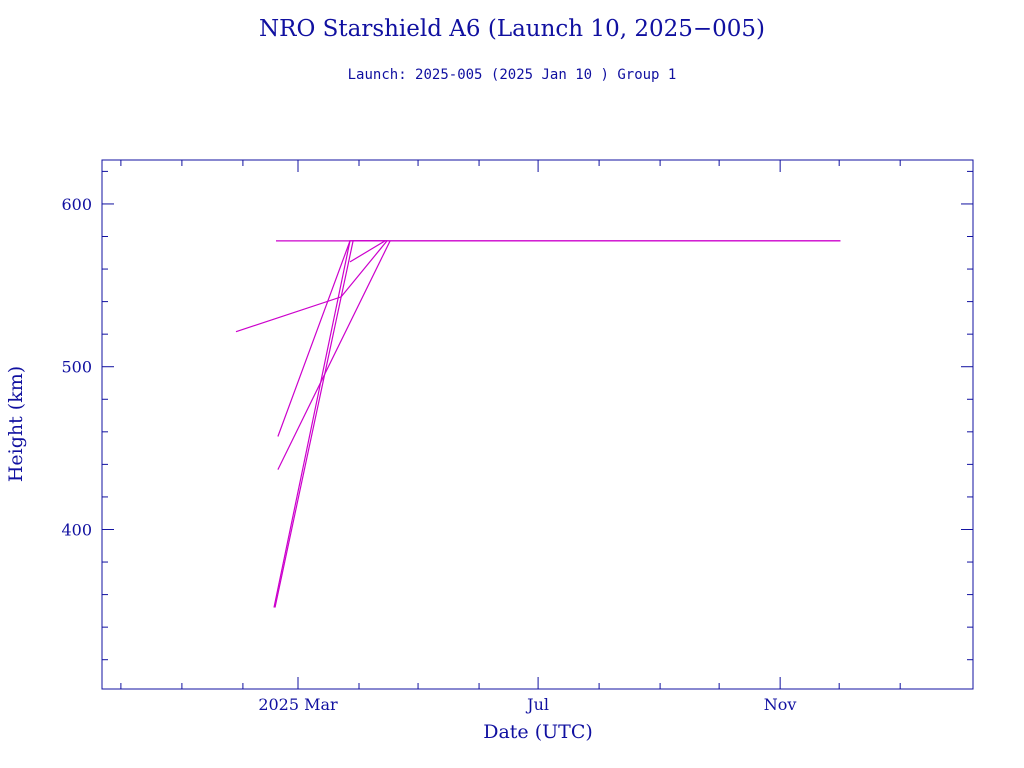  Describe the element at coordinates (76, 204) in the screenshot. I see `y-tick-label: 600` at that location.